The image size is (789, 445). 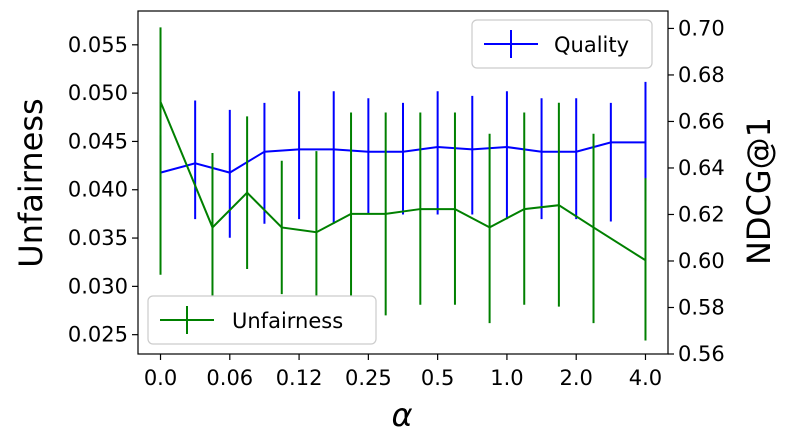 What do you see at coordinates (437, 378) in the screenshot?
I see `x-tick-label: 0.5` at bounding box center [437, 378].